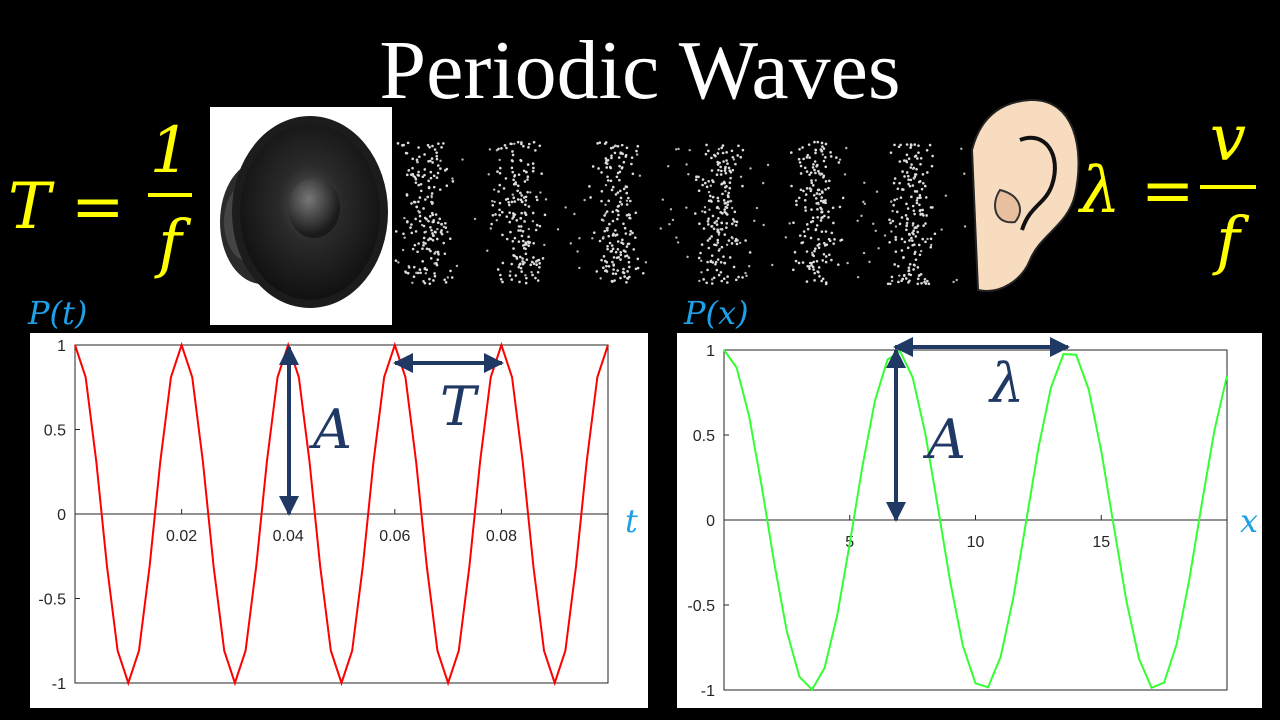  I want to click on x-tick-label: 15, so click(1101, 542).